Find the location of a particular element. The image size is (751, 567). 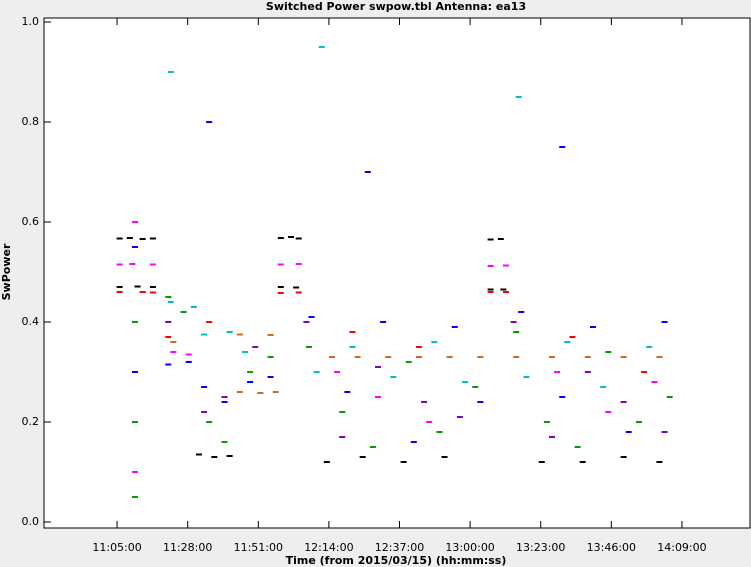

x-tick-label: 13:23:00 is located at coordinates (540, 547).